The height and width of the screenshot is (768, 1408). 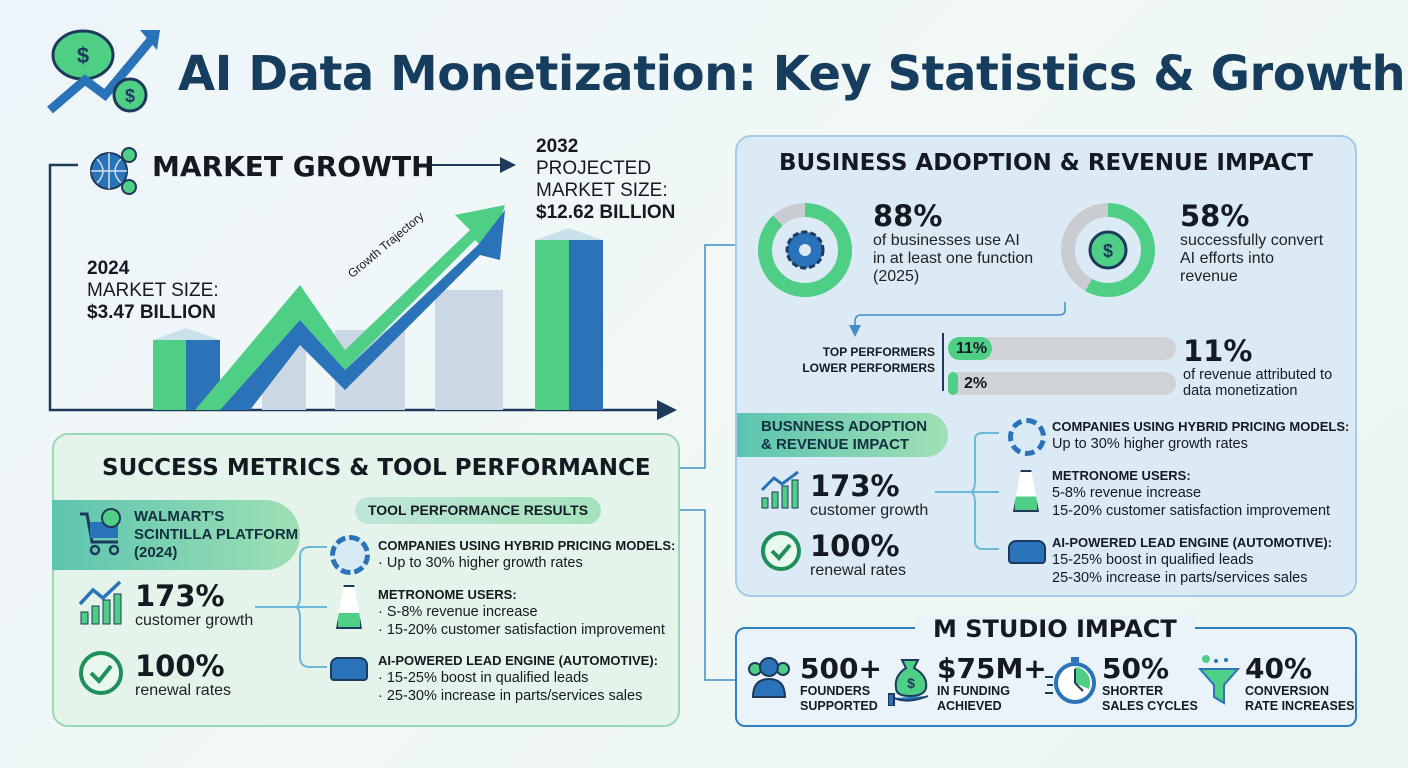 What do you see at coordinates (1136, 668) in the screenshot?
I see `stat-value: 50%` at bounding box center [1136, 668].